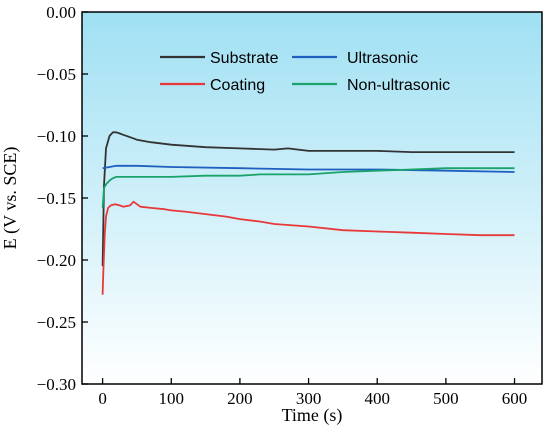 The width and height of the screenshot is (550, 431). Describe the element at coordinates (382, 58) in the screenshot. I see `legend-label-ultrasonic: Ultrasonic` at that location.